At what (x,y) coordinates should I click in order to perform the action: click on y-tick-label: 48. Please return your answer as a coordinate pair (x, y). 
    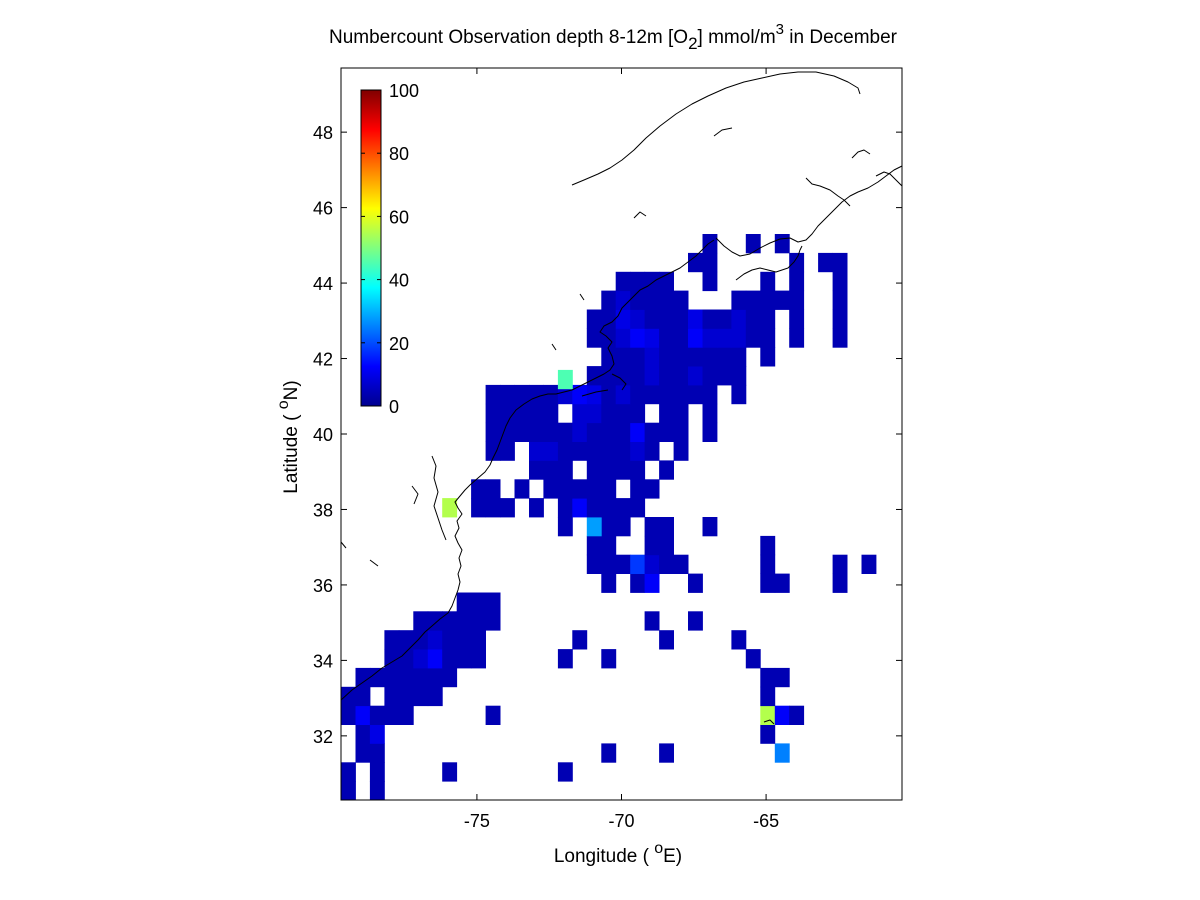
    Looking at the image, I should click on (323, 133).